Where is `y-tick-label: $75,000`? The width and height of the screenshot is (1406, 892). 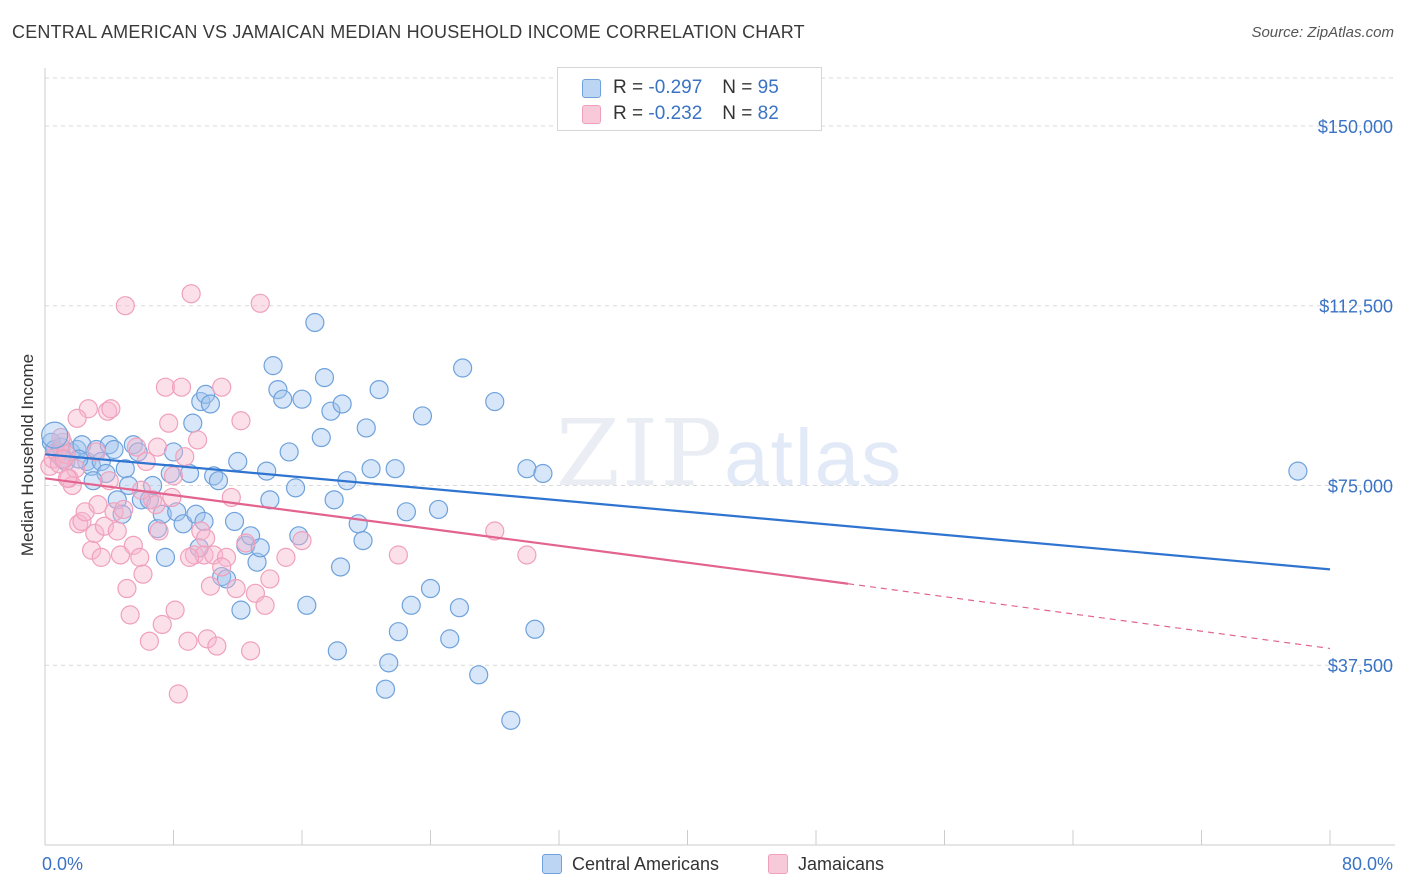
y-tick-label: $75,000 is located at coordinates (1360, 486).